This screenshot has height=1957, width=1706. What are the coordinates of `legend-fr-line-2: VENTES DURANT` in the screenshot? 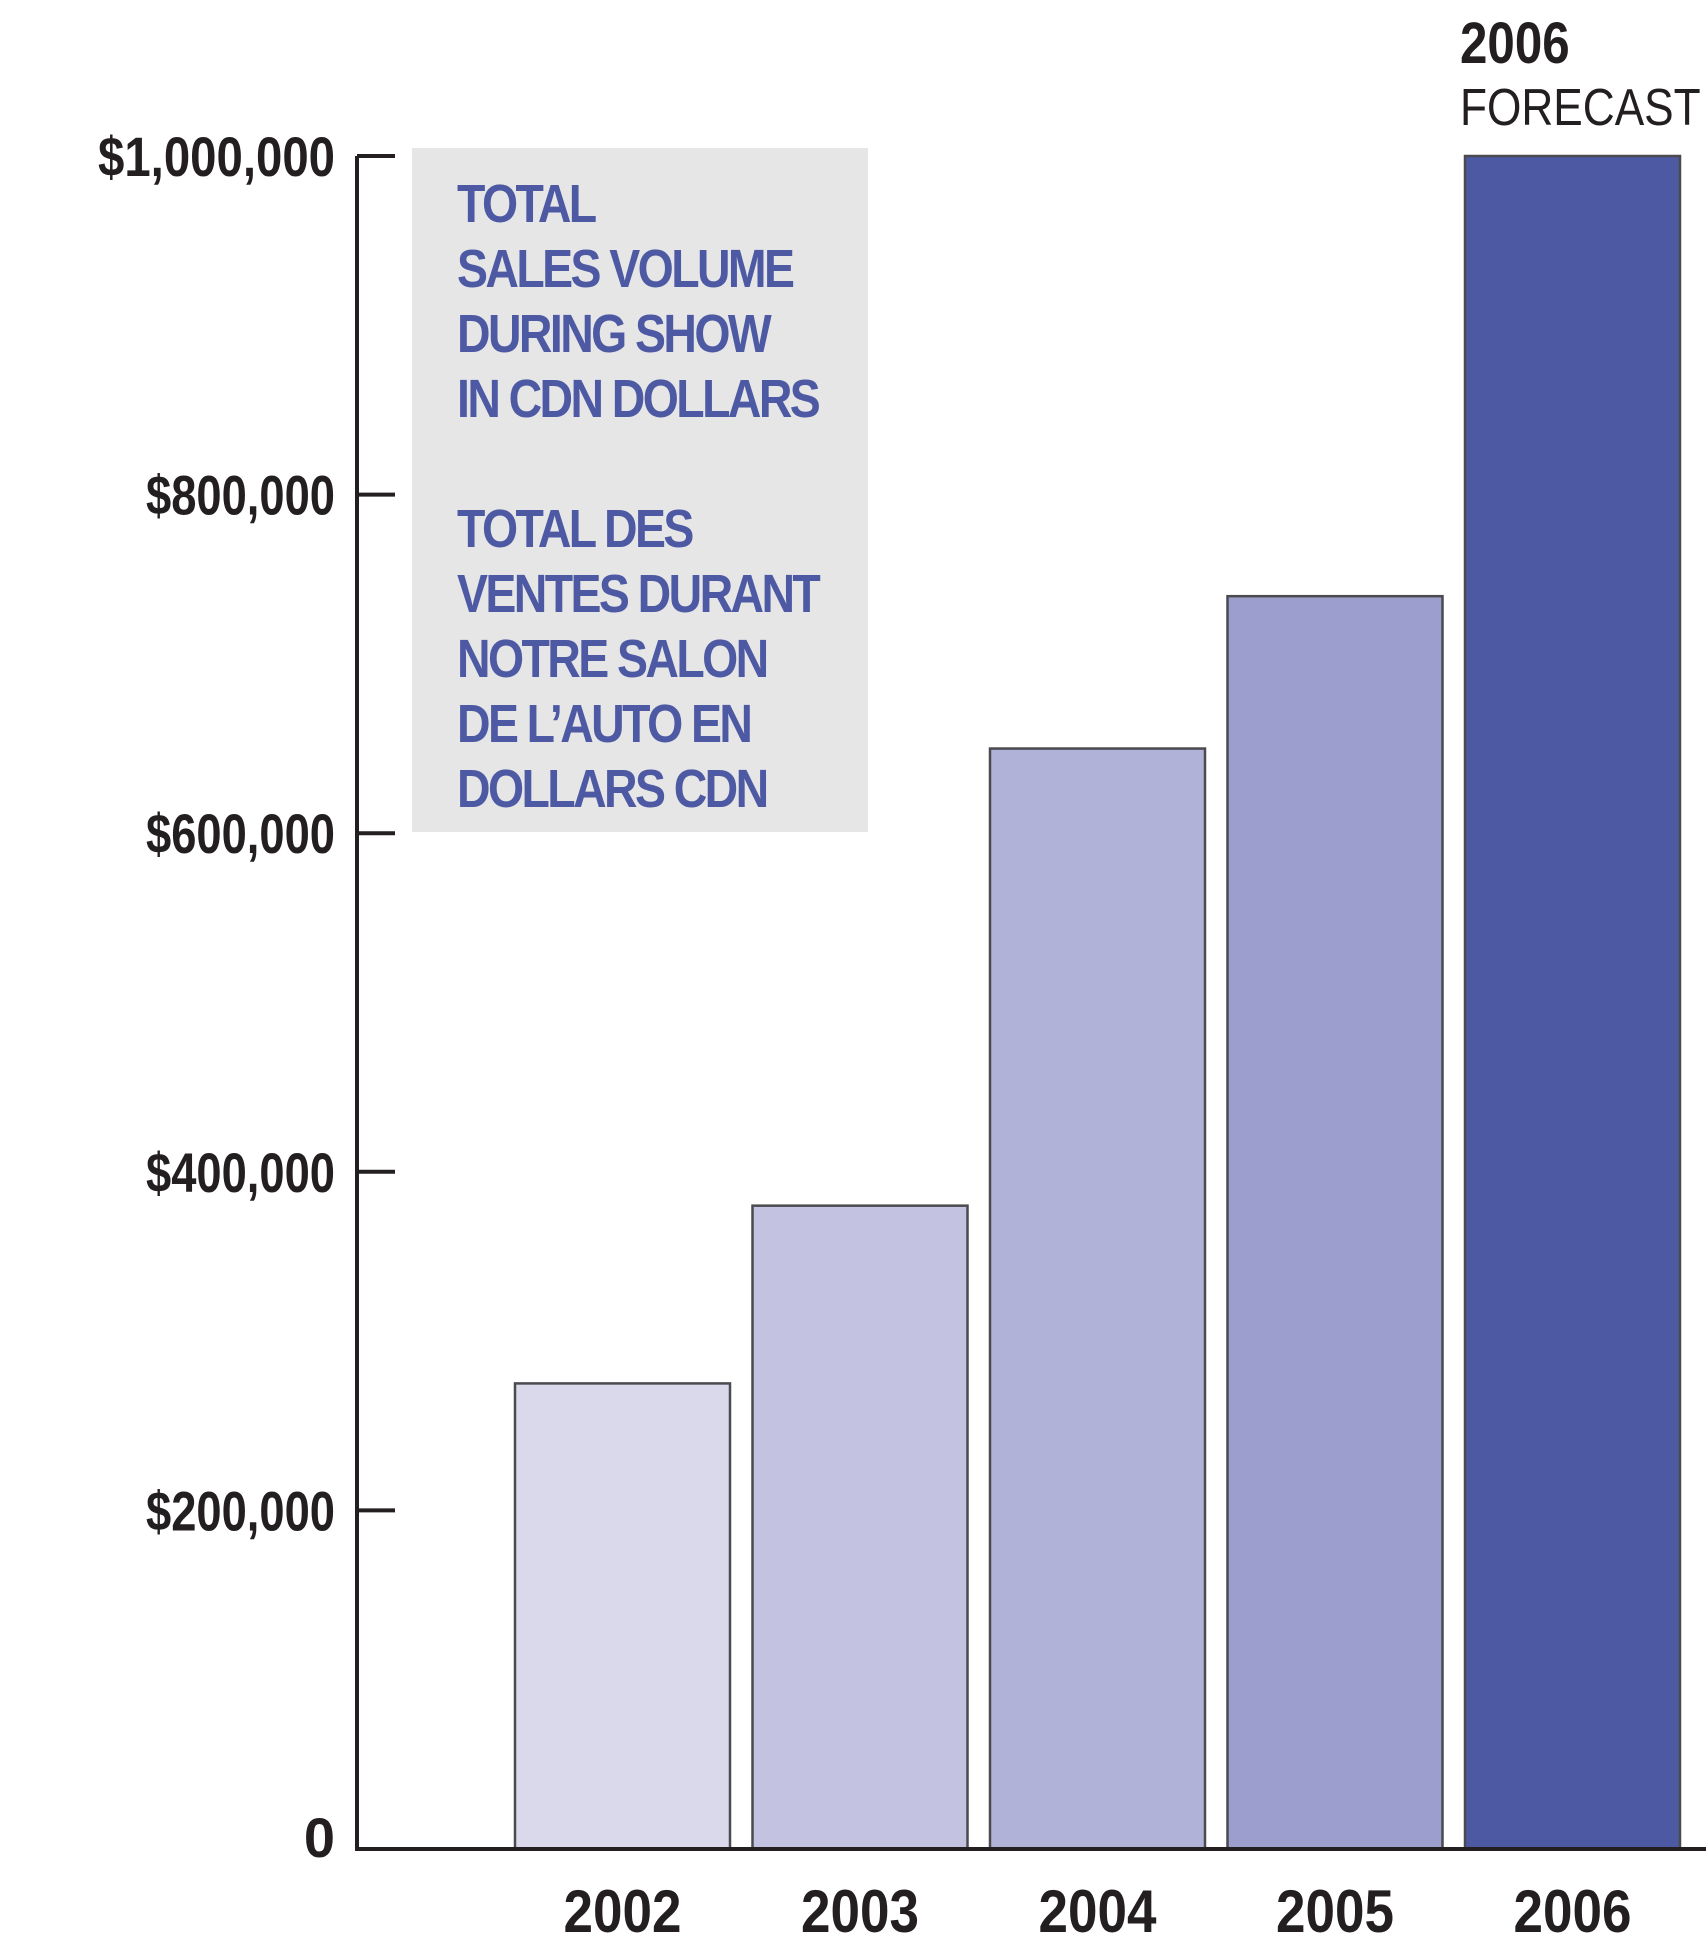 It's located at (639, 594).